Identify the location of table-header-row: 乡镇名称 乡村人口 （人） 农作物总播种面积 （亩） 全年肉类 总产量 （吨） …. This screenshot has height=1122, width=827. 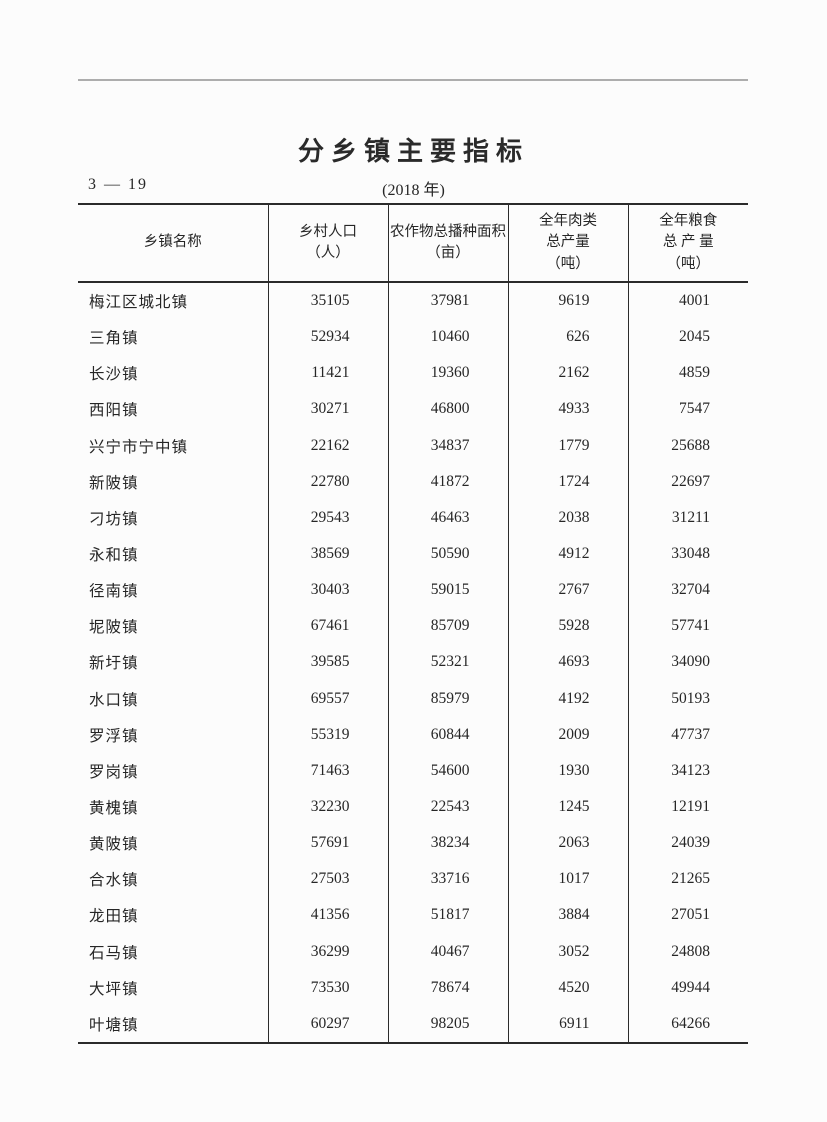
(413, 243).